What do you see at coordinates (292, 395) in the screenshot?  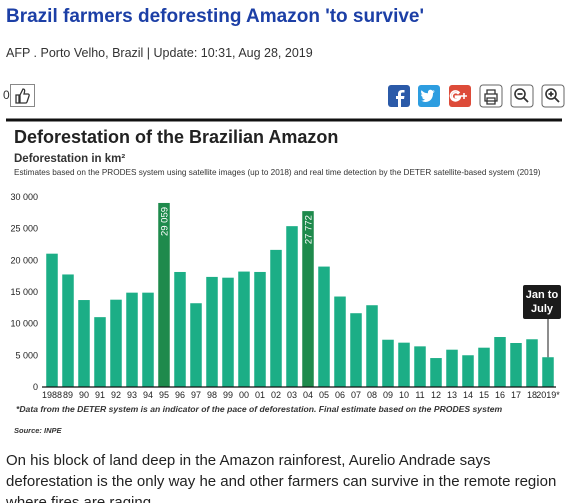 I see `x-tick-label: 03` at bounding box center [292, 395].